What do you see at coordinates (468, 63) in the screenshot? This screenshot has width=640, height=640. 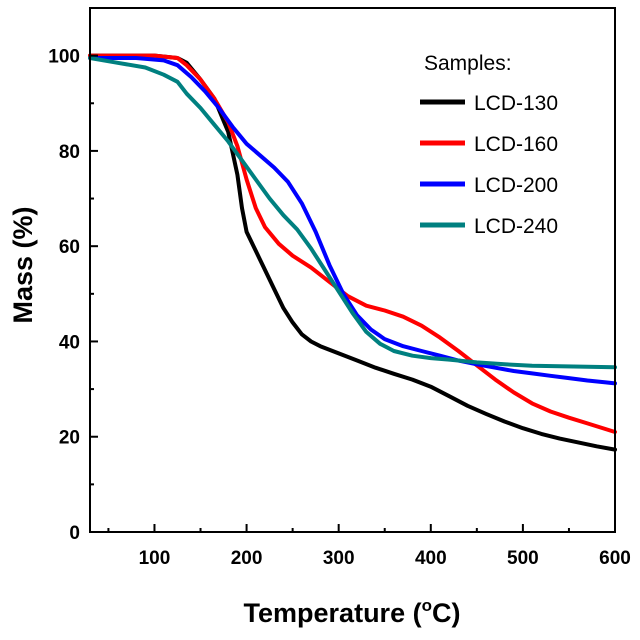 I see `legend-title: Samples:` at bounding box center [468, 63].